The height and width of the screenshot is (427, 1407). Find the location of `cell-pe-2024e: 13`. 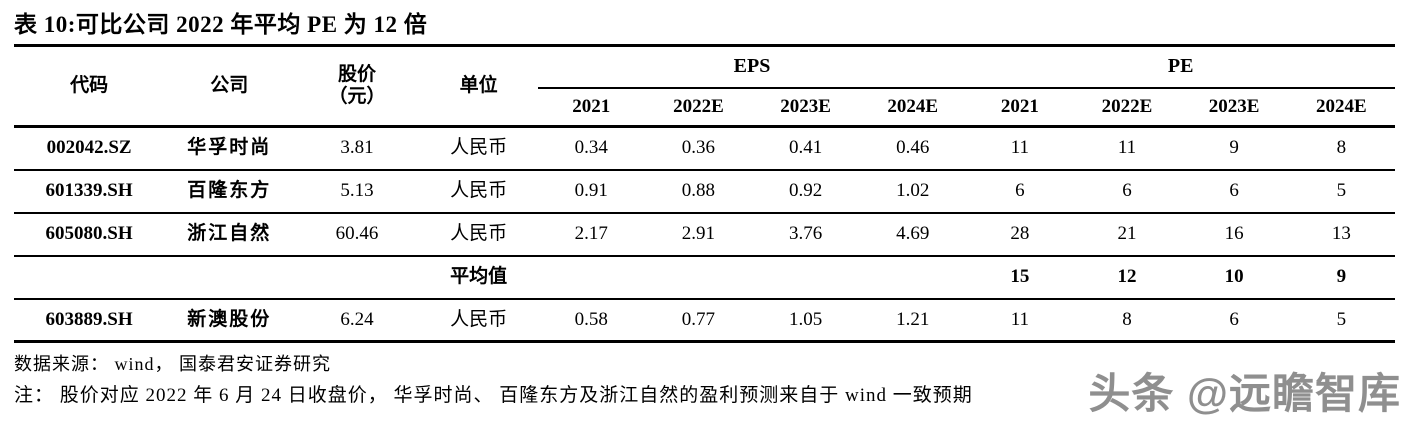

cell-pe-2024e: 13 is located at coordinates (1341, 234).